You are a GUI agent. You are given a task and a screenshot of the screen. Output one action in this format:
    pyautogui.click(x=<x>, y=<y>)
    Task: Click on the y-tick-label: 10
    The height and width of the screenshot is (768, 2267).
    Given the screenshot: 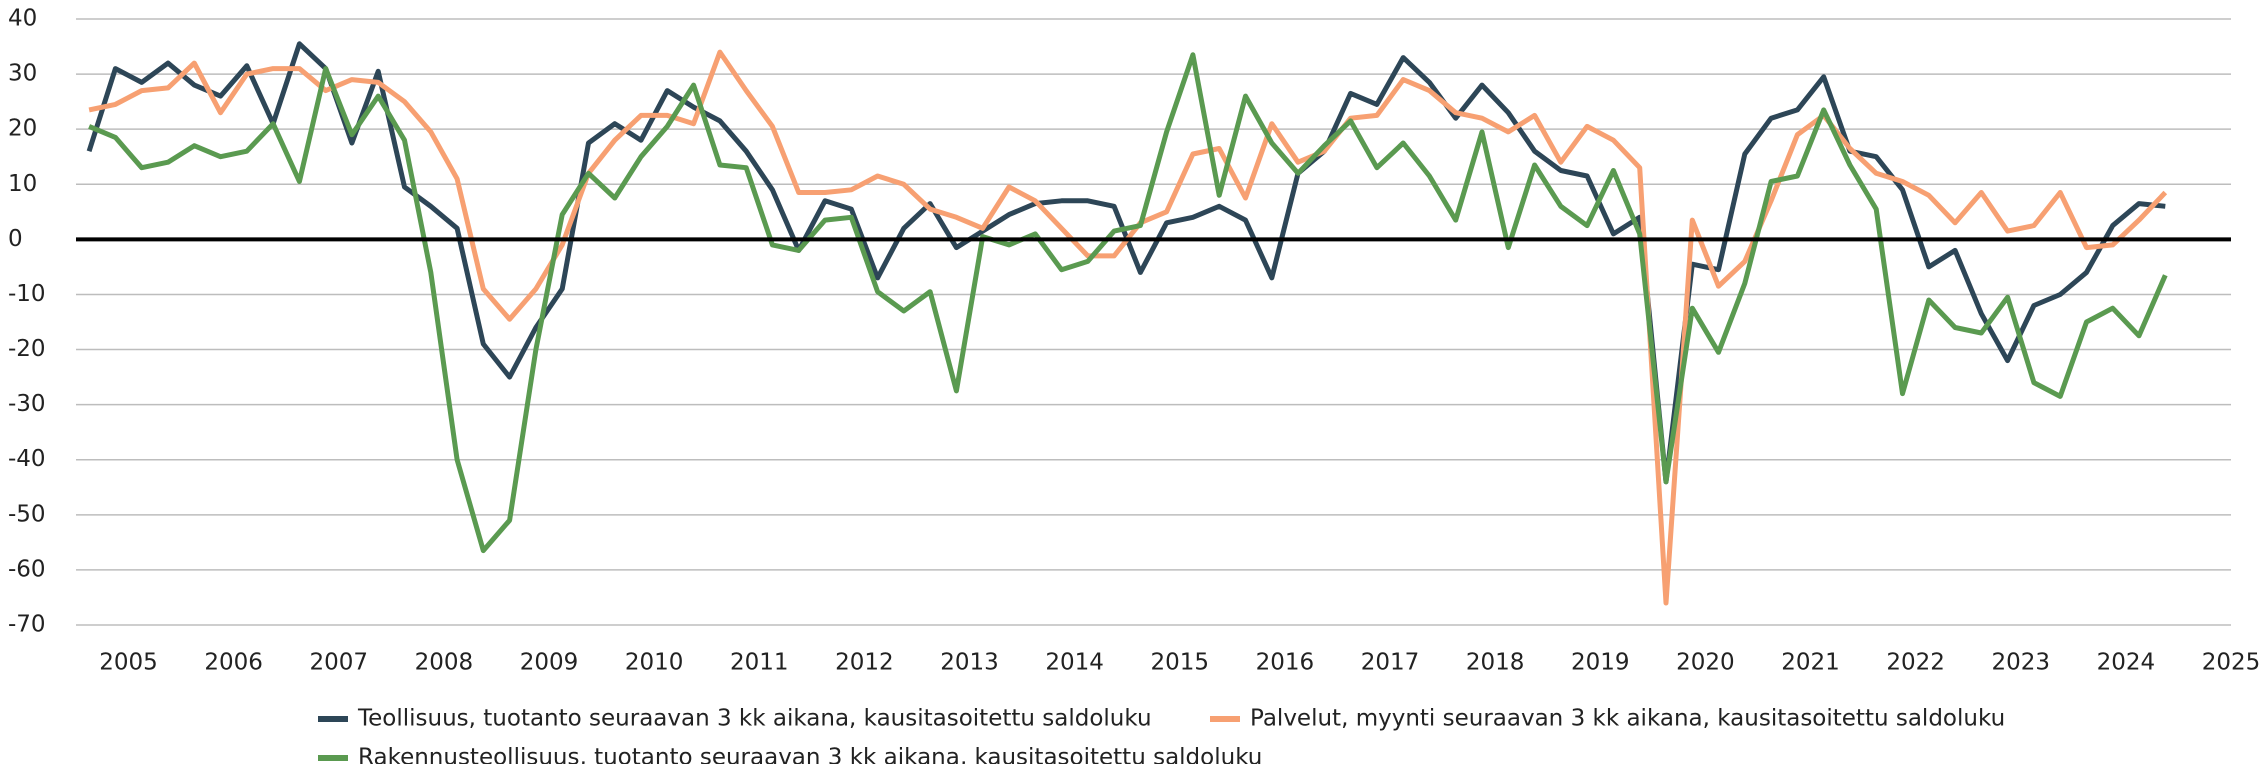 What is the action you would take?
    pyautogui.click(x=22, y=184)
    